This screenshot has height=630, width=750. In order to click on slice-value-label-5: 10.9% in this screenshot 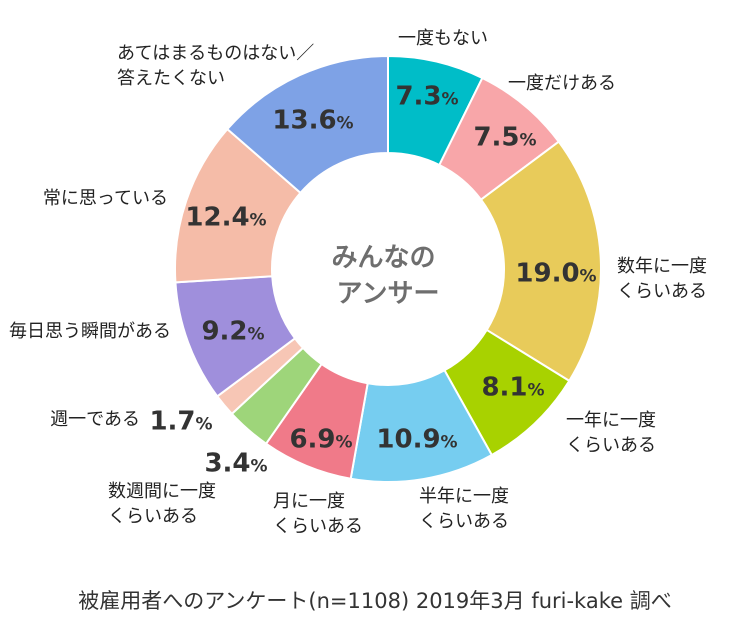, I will do `click(416, 440)`.